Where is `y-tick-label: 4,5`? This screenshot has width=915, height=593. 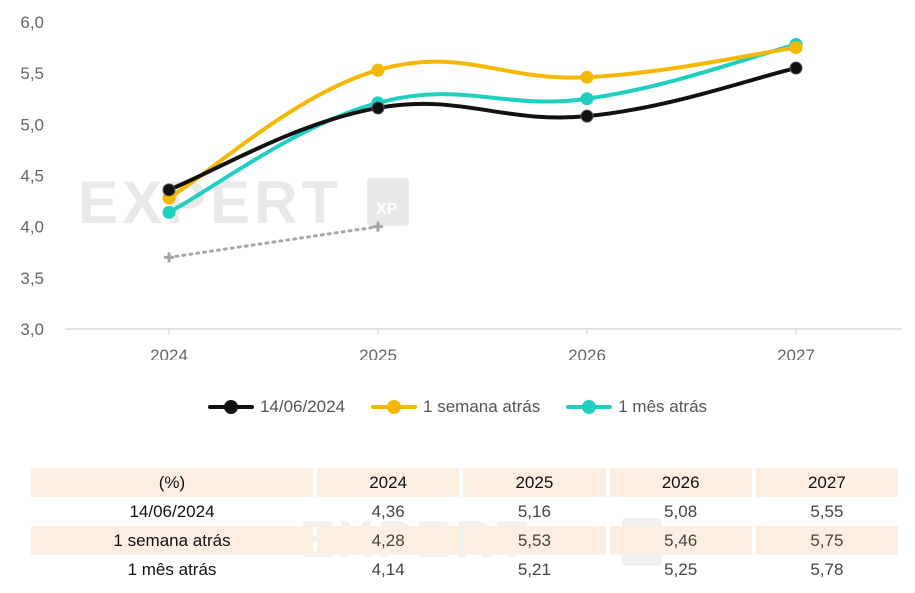
y-tick-label: 4,5 is located at coordinates (32, 176).